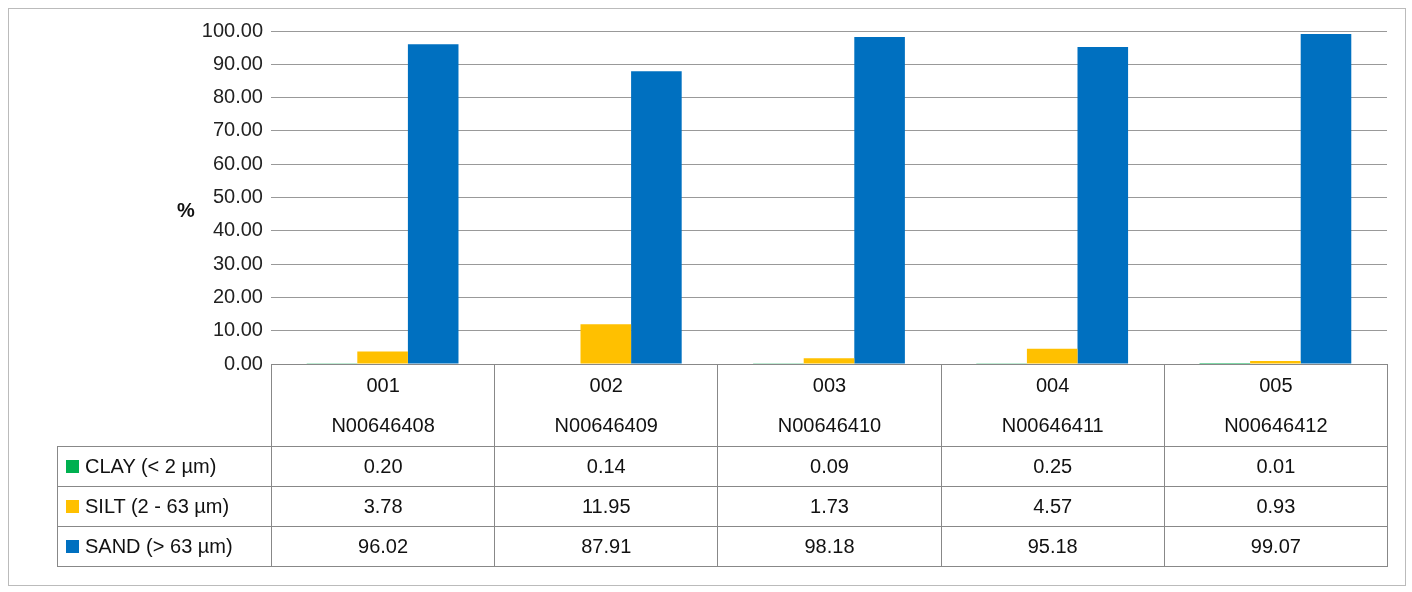 The width and height of the screenshot is (1412, 592). I want to click on data-label: 87.91, so click(606, 546).